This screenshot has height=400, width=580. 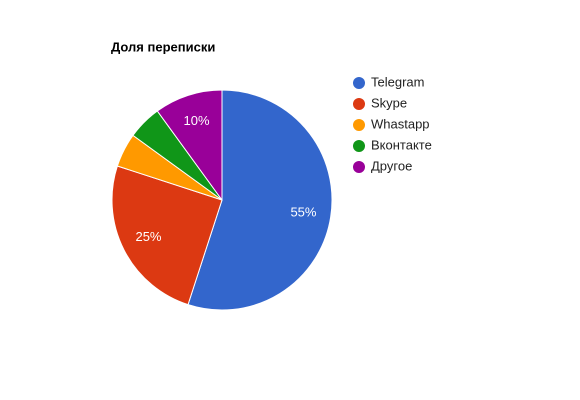 I want to click on slice-label: 55%, so click(x=303, y=211).